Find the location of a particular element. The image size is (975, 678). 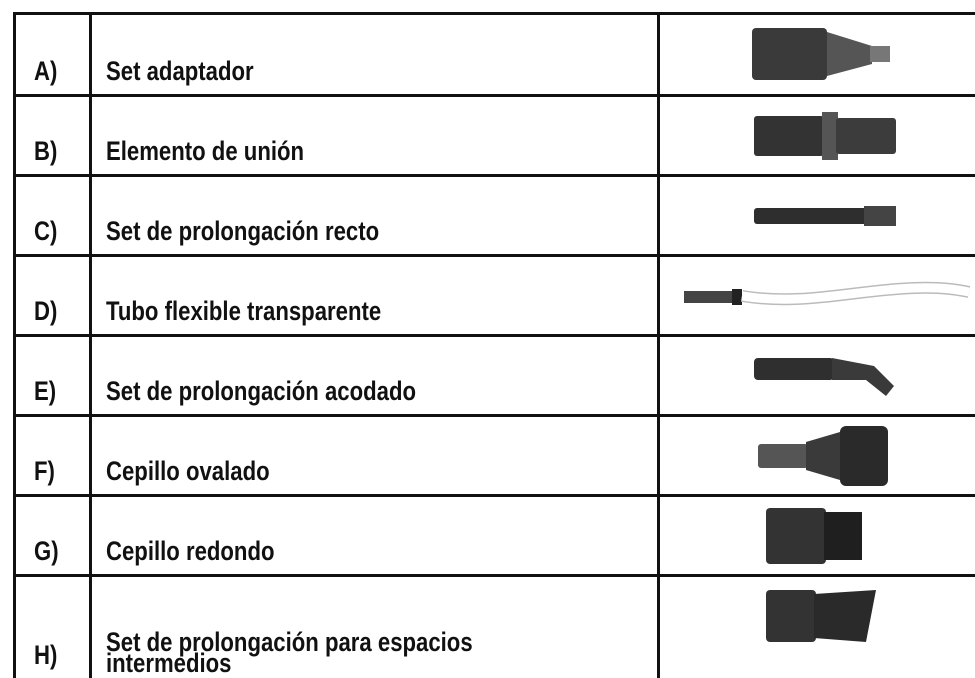

row-label-cell: Tubo flexible transparente is located at coordinates (374, 294).